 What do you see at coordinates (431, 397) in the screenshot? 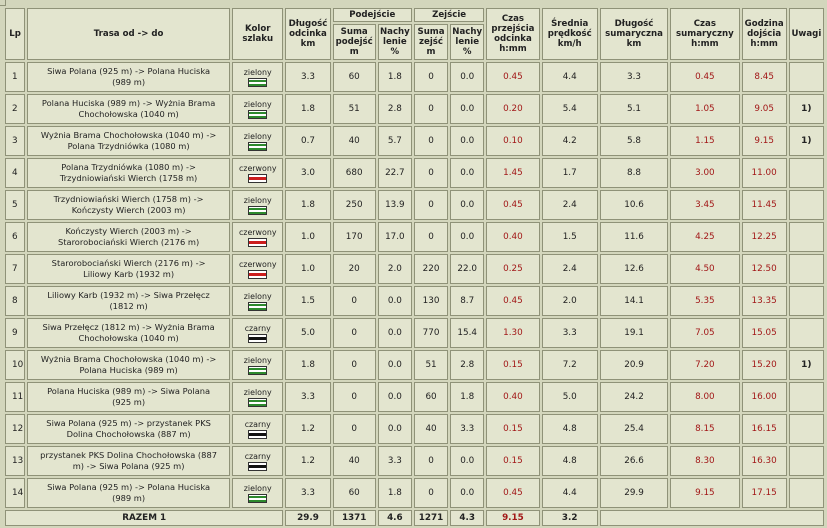
I see `suma-zejsc-cell: 60` at bounding box center [431, 397].